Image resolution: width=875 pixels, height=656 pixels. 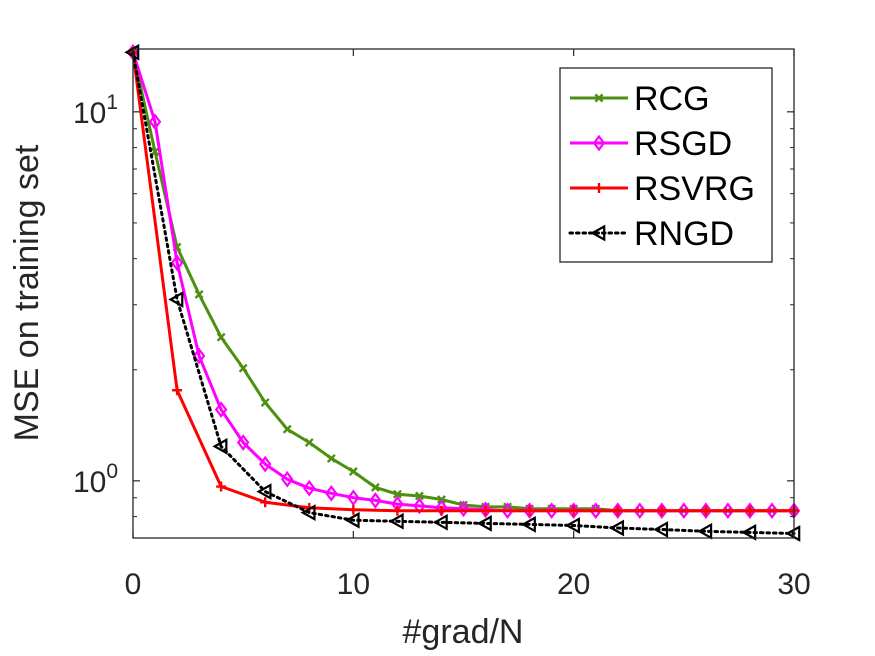 I want to click on legend-entry-rngd: RNGD, so click(x=651, y=234).